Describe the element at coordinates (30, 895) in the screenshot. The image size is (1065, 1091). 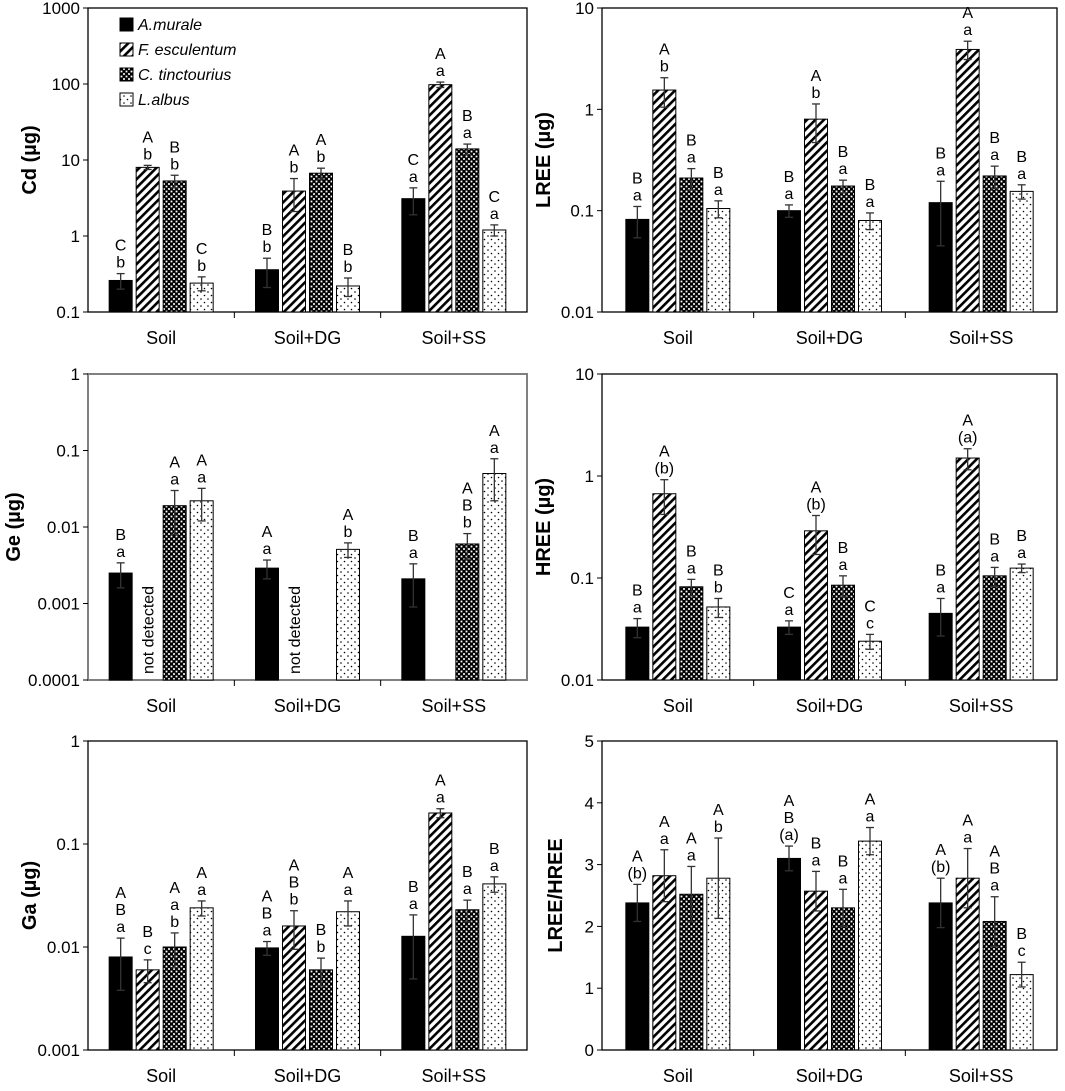
I see `y-axis-label: Ga (µg)` at that location.